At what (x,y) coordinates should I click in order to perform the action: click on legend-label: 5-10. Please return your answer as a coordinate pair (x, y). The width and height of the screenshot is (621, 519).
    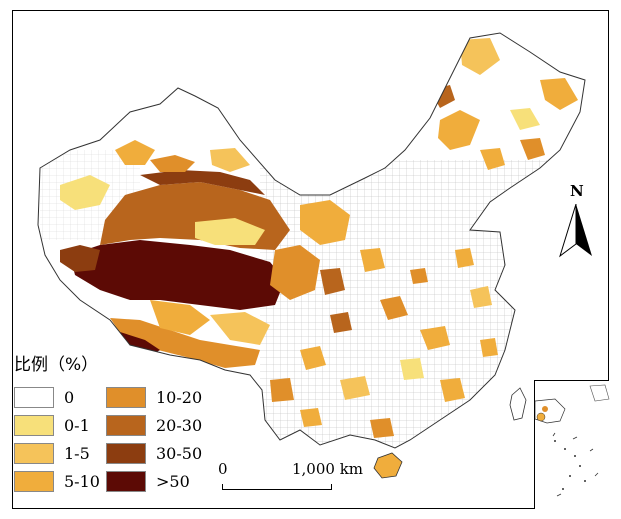
    Looking at the image, I should click on (82, 481).